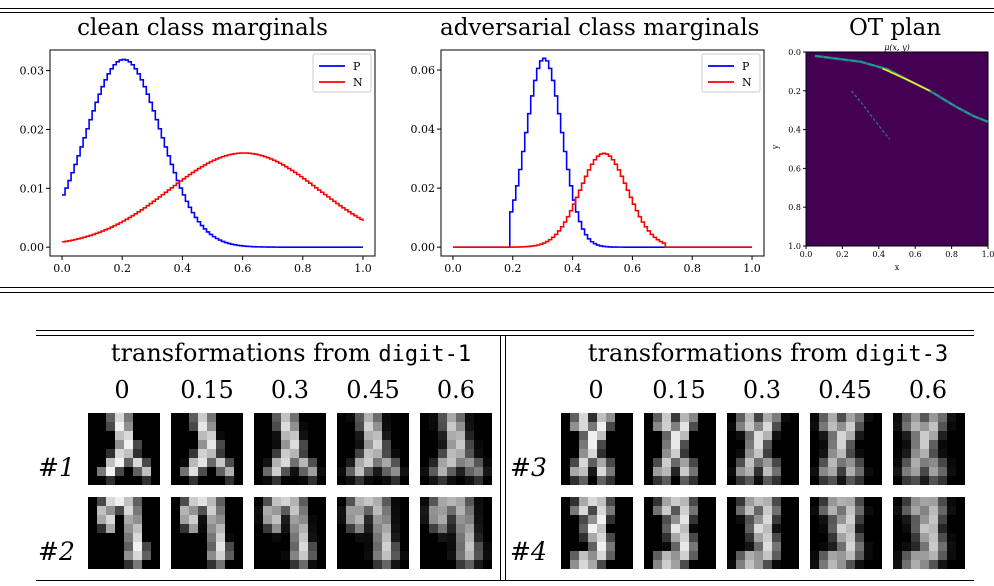 The height and width of the screenshot is (586, 994). What do you see at coordinates (202, 28) in the screenshot?
I see `clean-chart-title: clean class marginals` at bounding box center [202, 28].